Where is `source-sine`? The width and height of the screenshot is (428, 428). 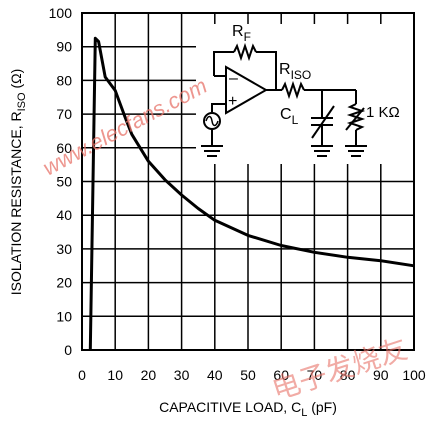 source-sine is located at coordinates (212, 121).